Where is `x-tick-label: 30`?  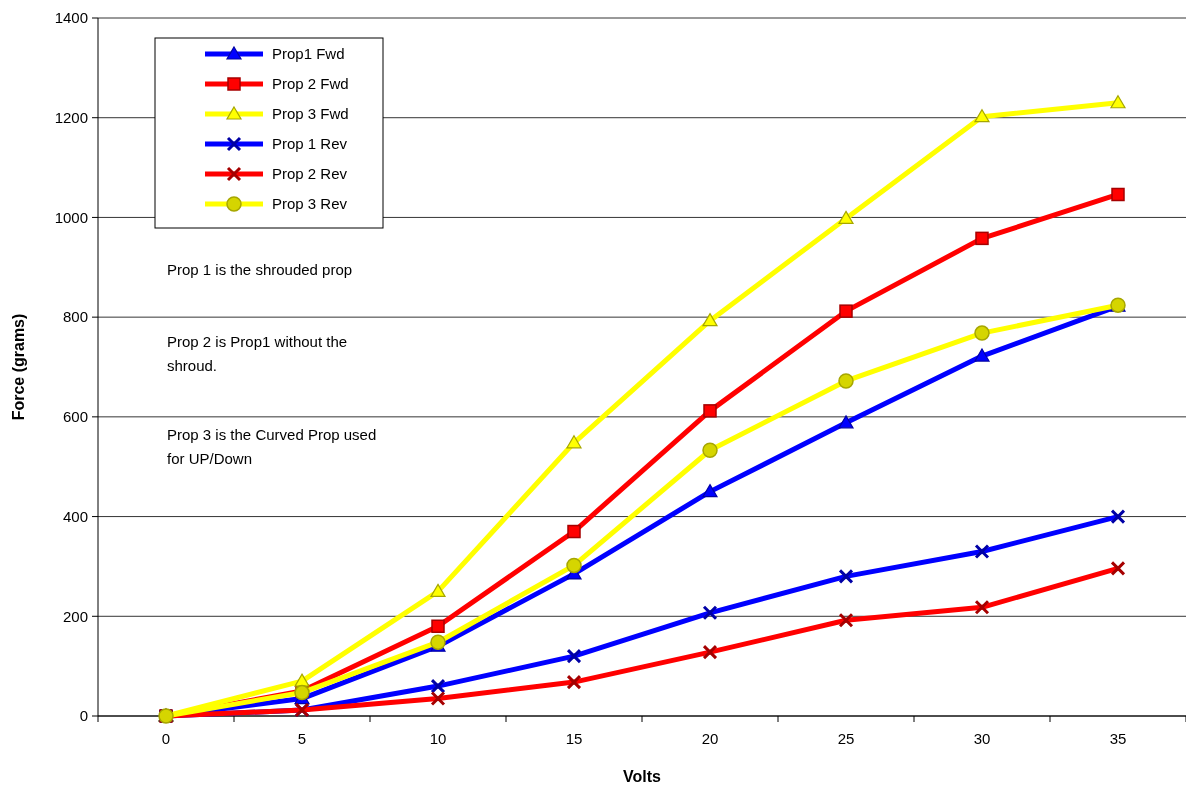 x-tick-label: 30 is located at coordinates (982, 738).